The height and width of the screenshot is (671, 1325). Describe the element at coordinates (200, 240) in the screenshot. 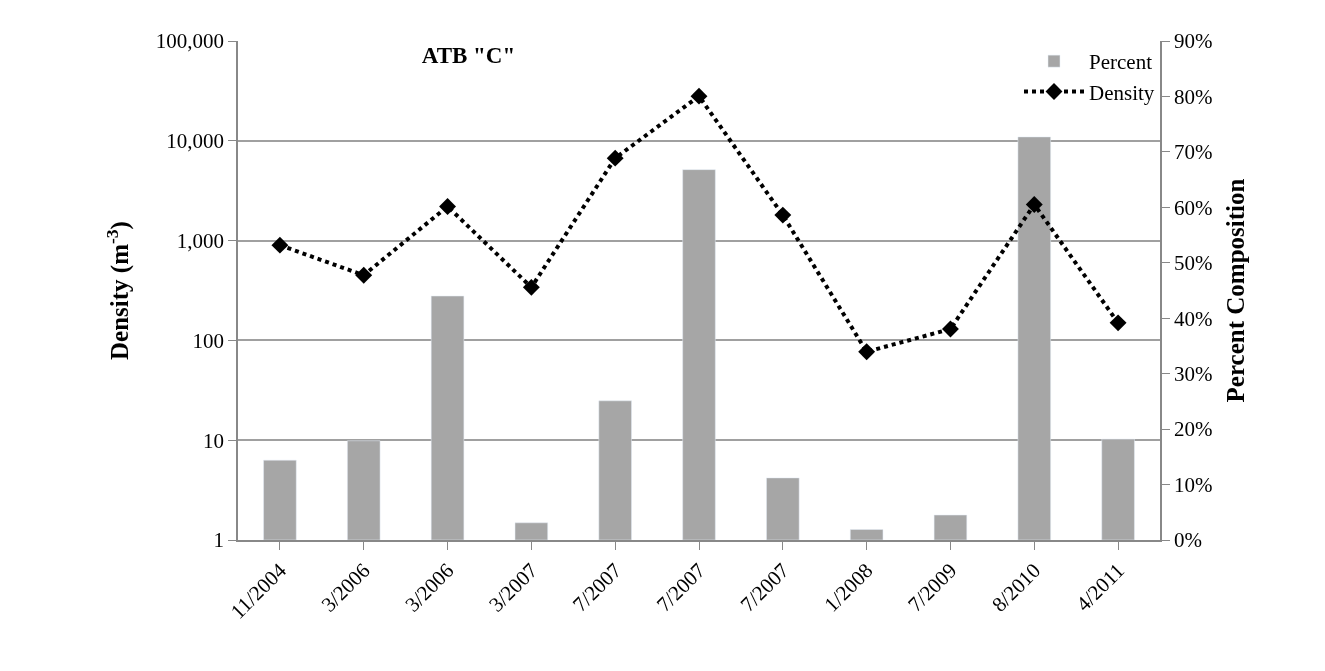

I see `y-tick-label: 1,000` at that location.